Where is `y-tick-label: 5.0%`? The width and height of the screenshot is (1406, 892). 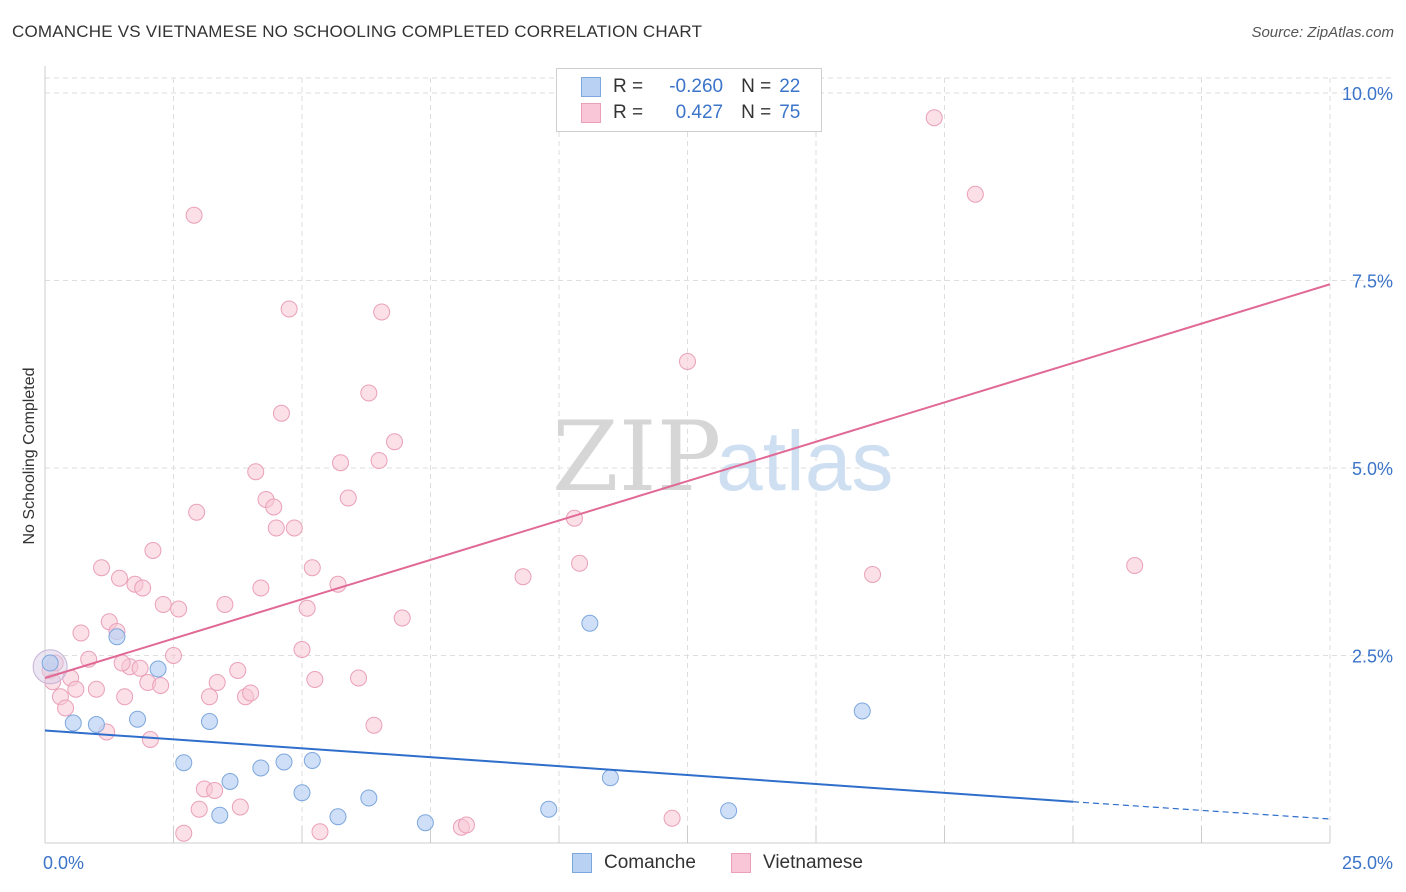
y-tick-label: 5.0% is located at coordinates (1372, 469).